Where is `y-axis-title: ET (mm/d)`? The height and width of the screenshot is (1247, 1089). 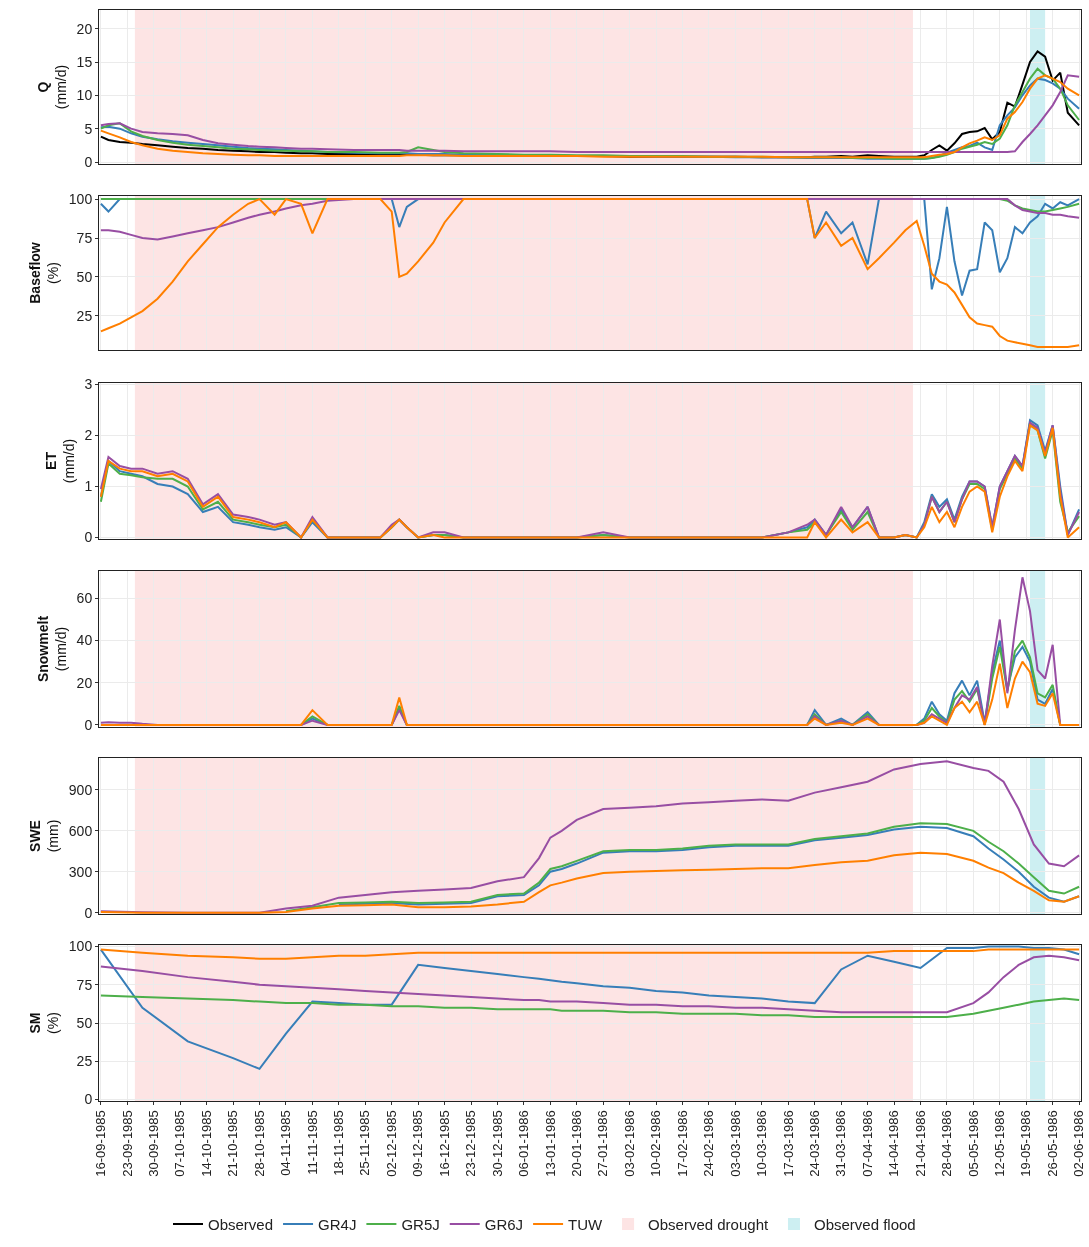 y-axis-title: ET (mm/d) is located at coordinates (59, 461).